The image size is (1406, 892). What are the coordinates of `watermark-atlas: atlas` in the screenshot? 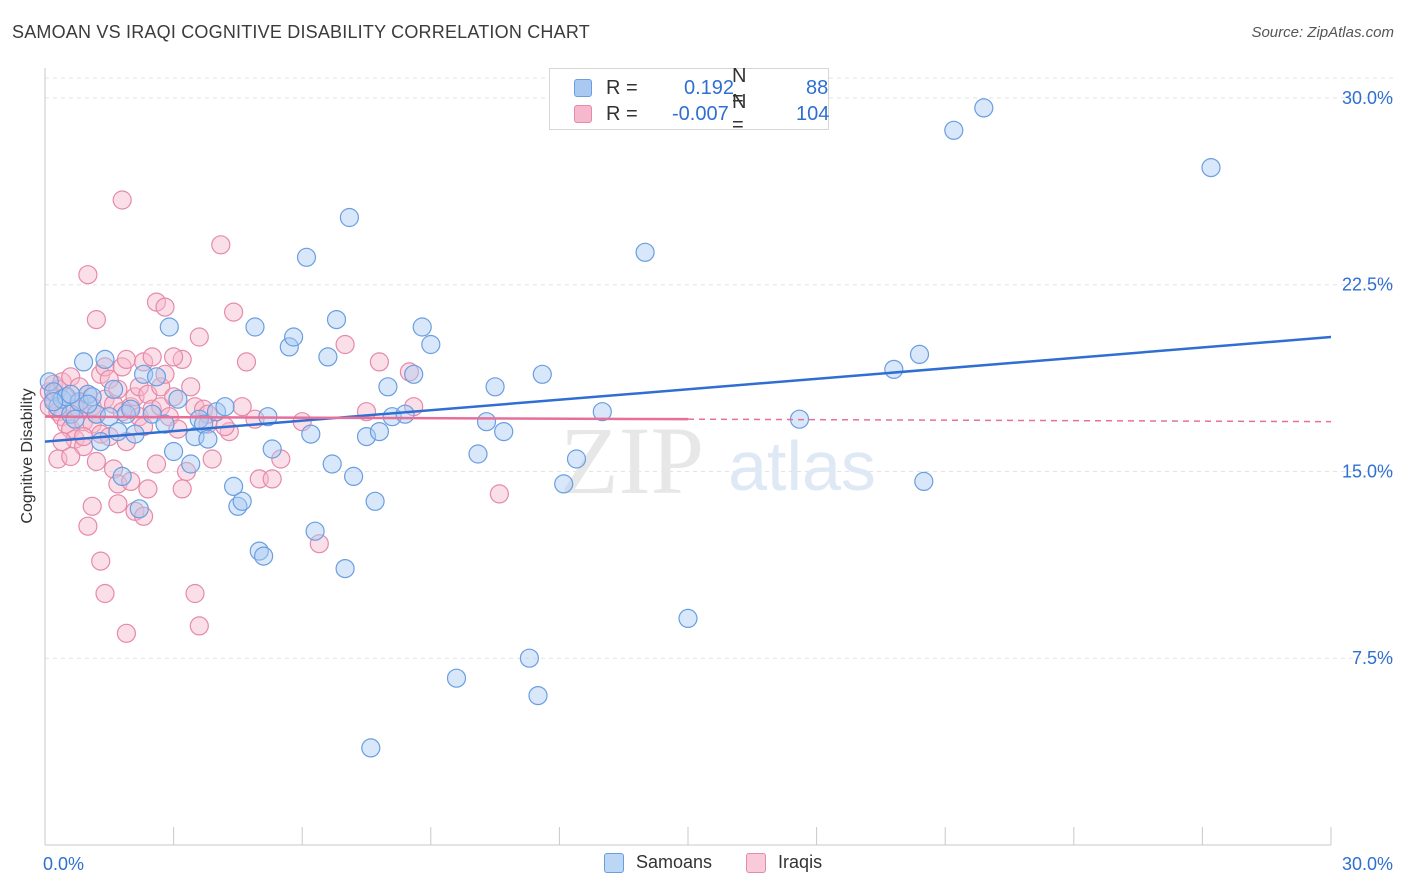 It's located at (802, 466).